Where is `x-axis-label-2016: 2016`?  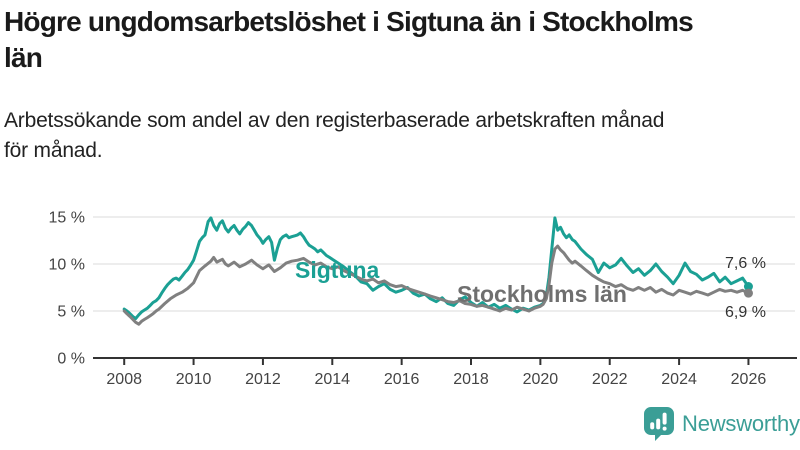
x-axis-label-2016: 2016 is located at coordinates (402, 379).